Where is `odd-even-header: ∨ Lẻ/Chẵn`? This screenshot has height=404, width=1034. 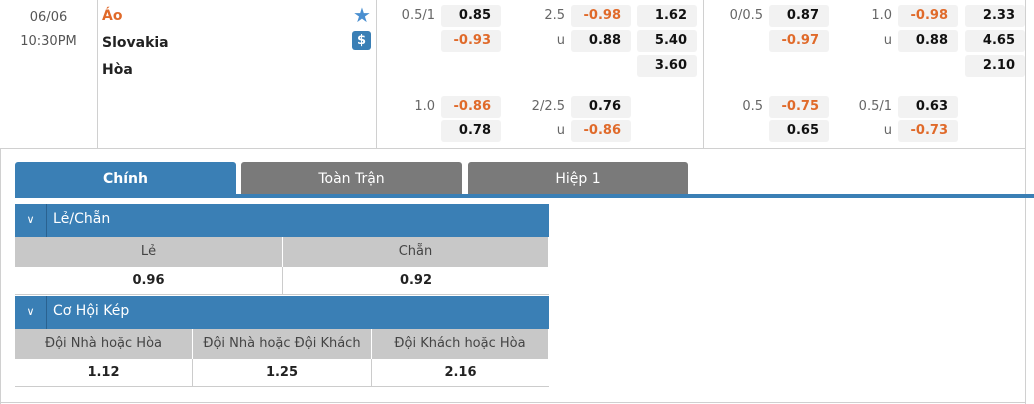 odd-even-header: ∨ Lẻ/Chẵn is located at coordinates (282, 220).